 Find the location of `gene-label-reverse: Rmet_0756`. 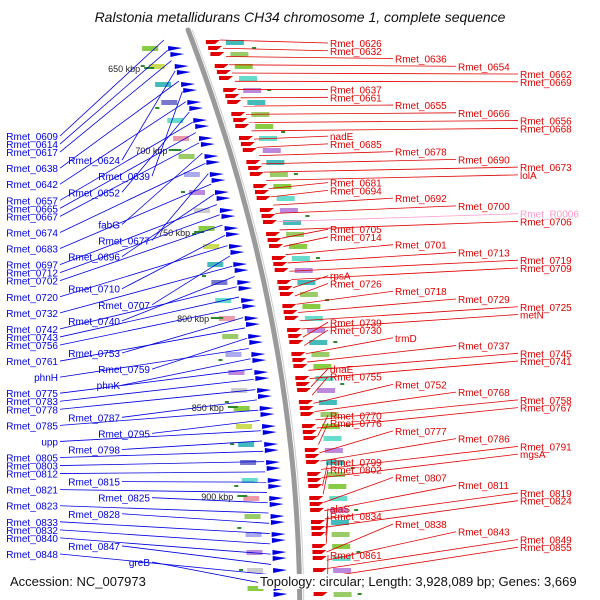

gene-label-reverse: Rmet_0756 is located at coordinates (32, 346).